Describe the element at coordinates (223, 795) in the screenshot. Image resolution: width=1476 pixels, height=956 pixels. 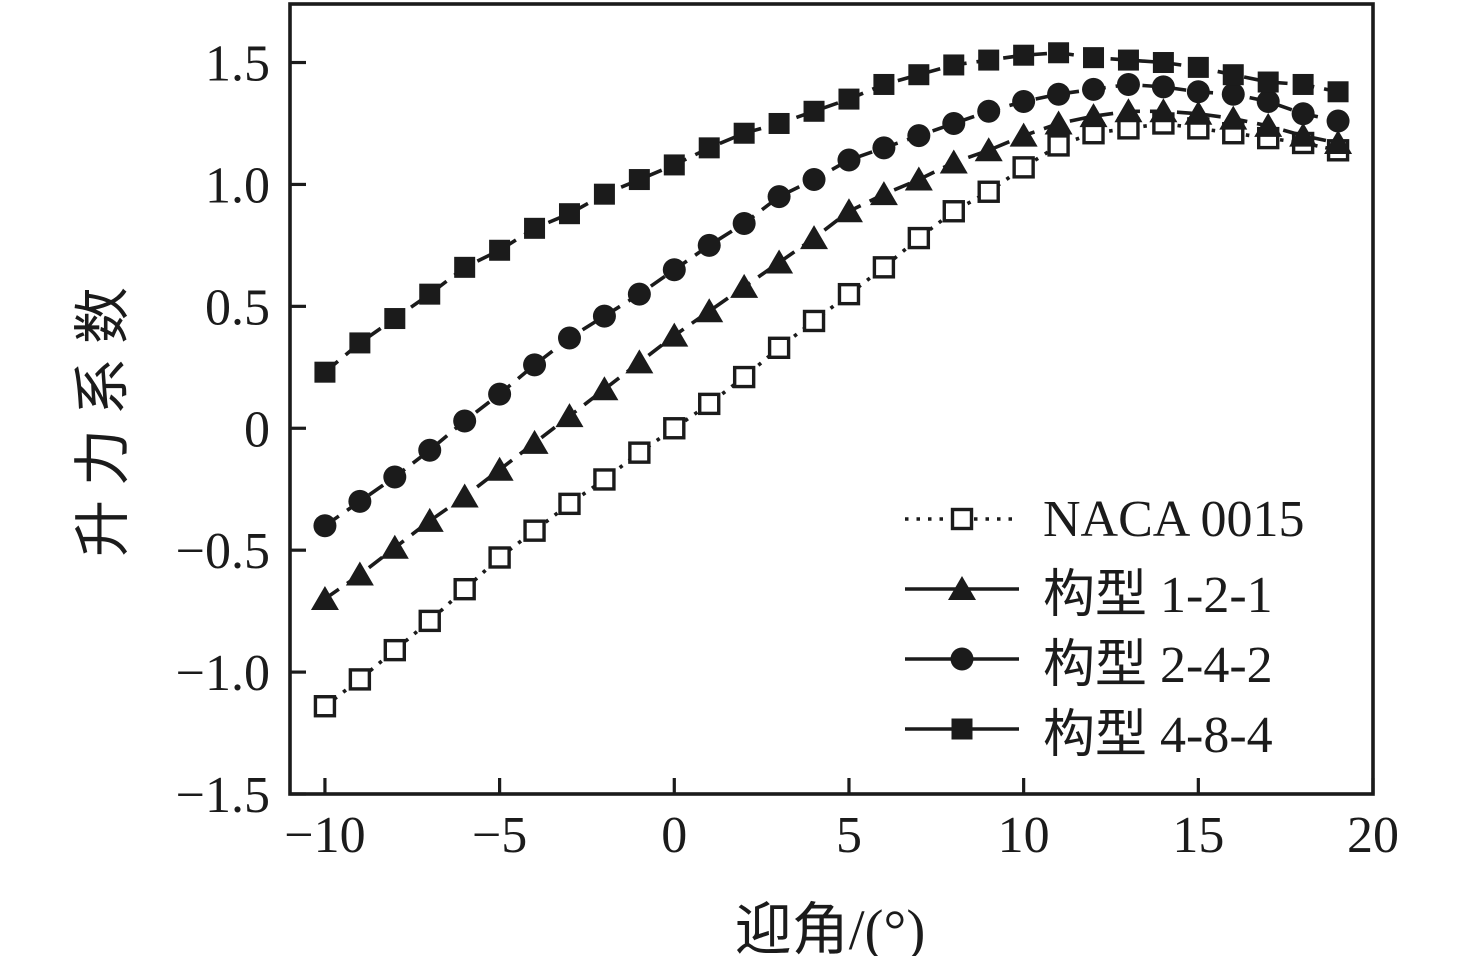
I see `y-tick-label: −1.5` at that location.